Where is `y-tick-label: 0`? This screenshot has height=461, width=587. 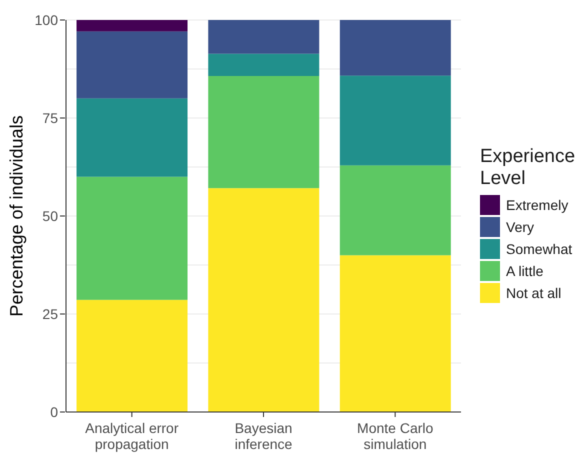
y-tick-label: 0 is located at coordinates (54, 412).